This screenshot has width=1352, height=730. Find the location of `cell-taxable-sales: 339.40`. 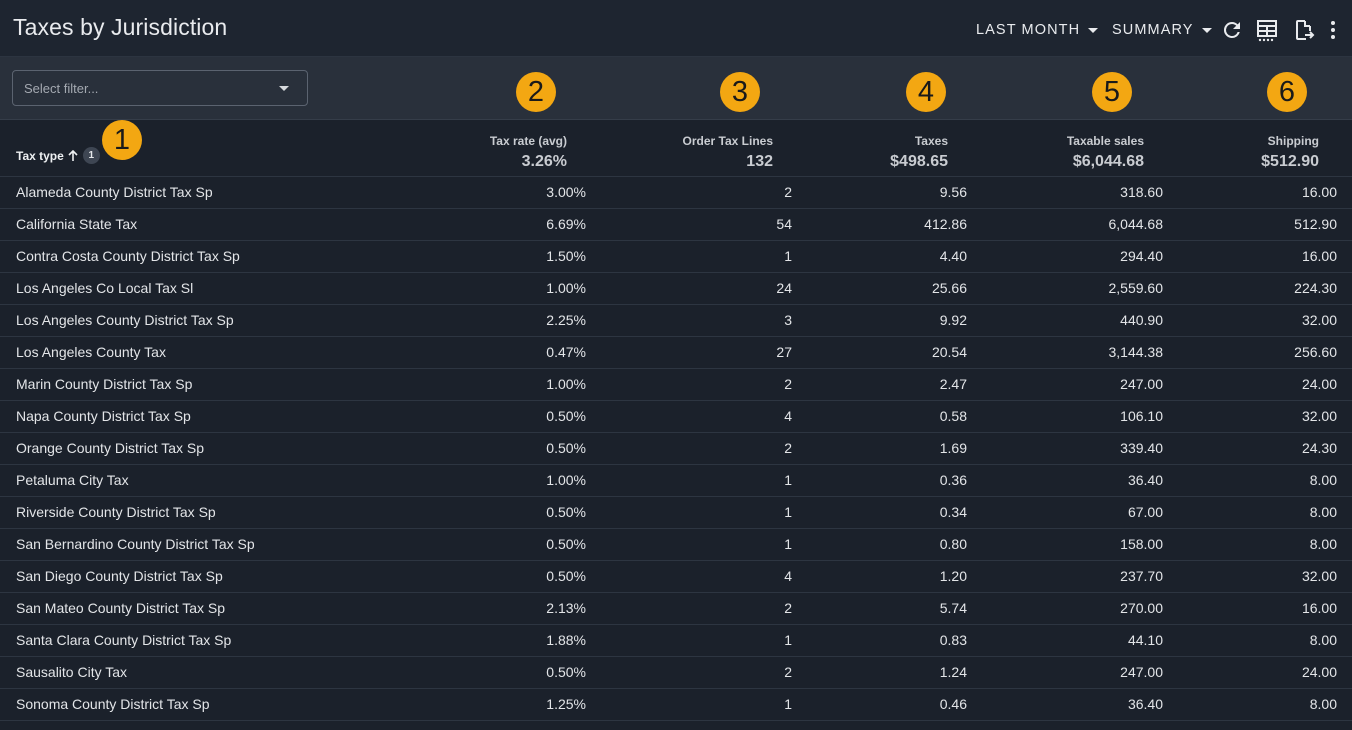

cell-taxable-sales: 339.40 is located at coordinates (1141, 448).